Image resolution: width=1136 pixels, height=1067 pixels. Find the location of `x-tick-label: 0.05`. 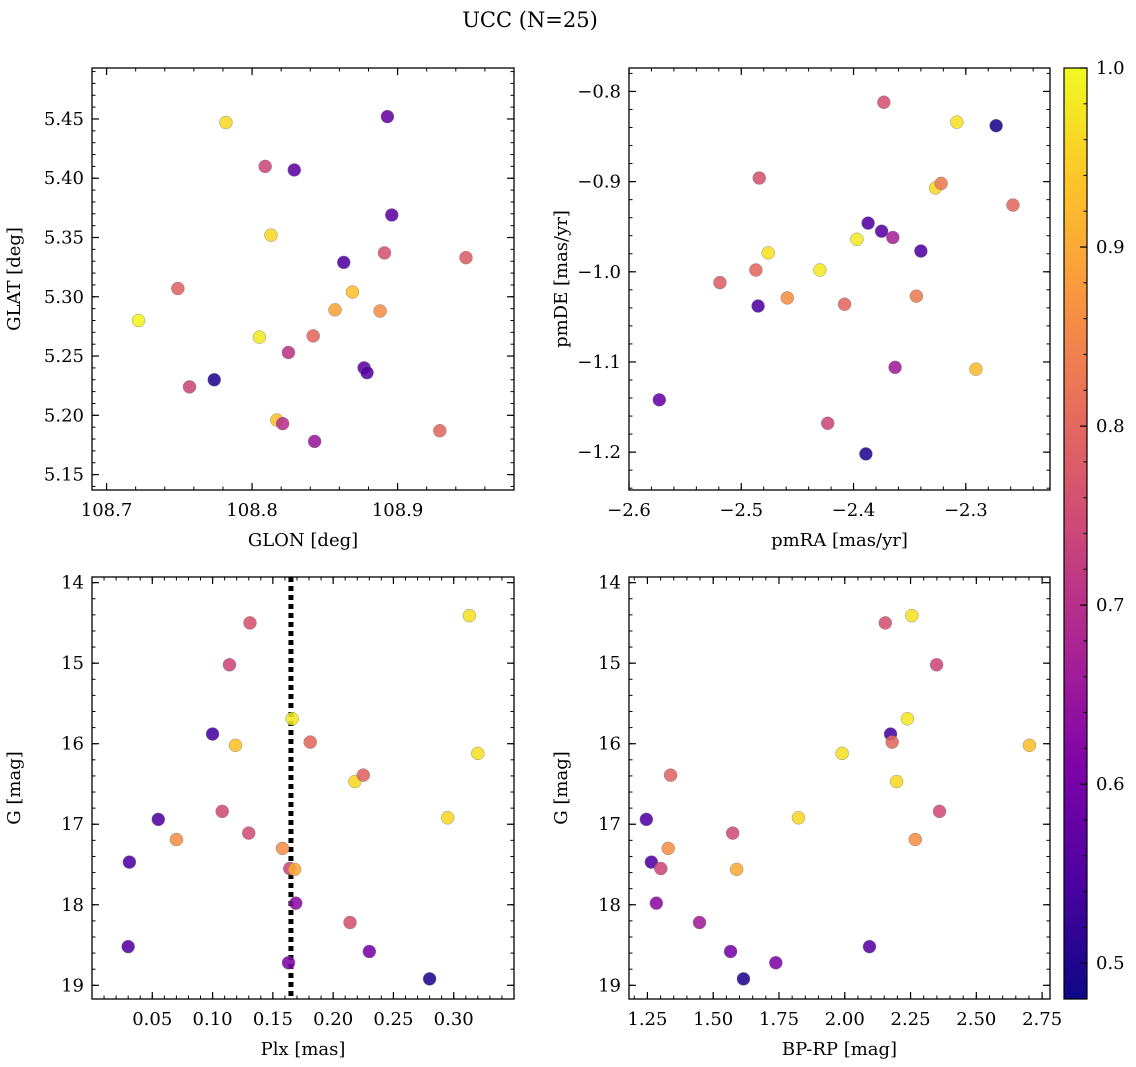

x-tick-label: 0.05 is located at coordinates (152, 1019).